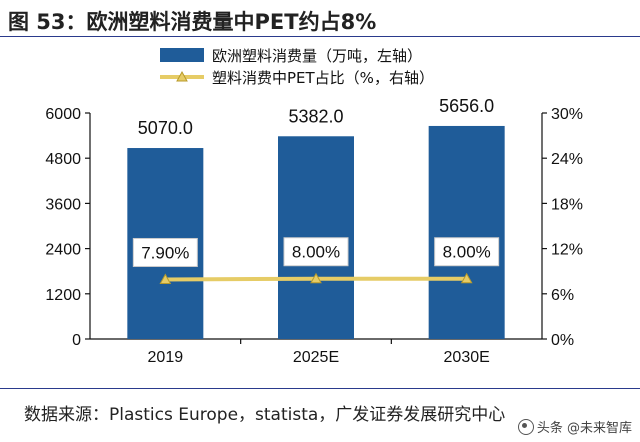 The height and width of the screenshot is (442, 640). I want to click on left-tick-label: 2400, so click(63, 250).